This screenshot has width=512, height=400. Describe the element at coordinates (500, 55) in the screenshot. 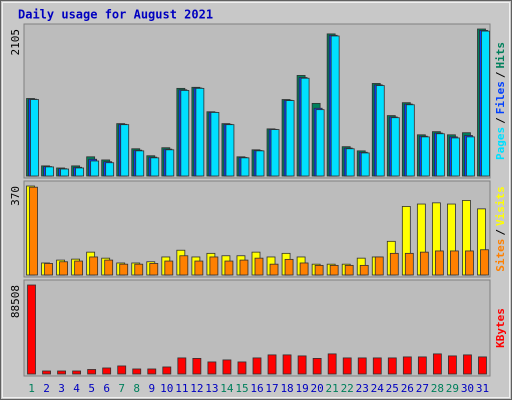

I see `legend-entry: Hits` at that location.